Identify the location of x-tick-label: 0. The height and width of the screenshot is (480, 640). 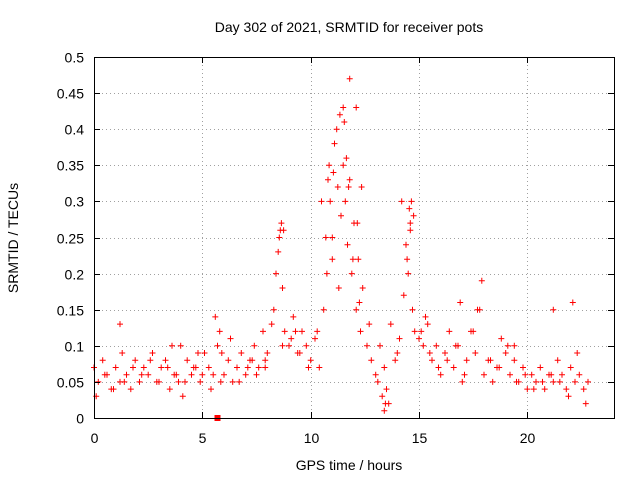
(95, 438).